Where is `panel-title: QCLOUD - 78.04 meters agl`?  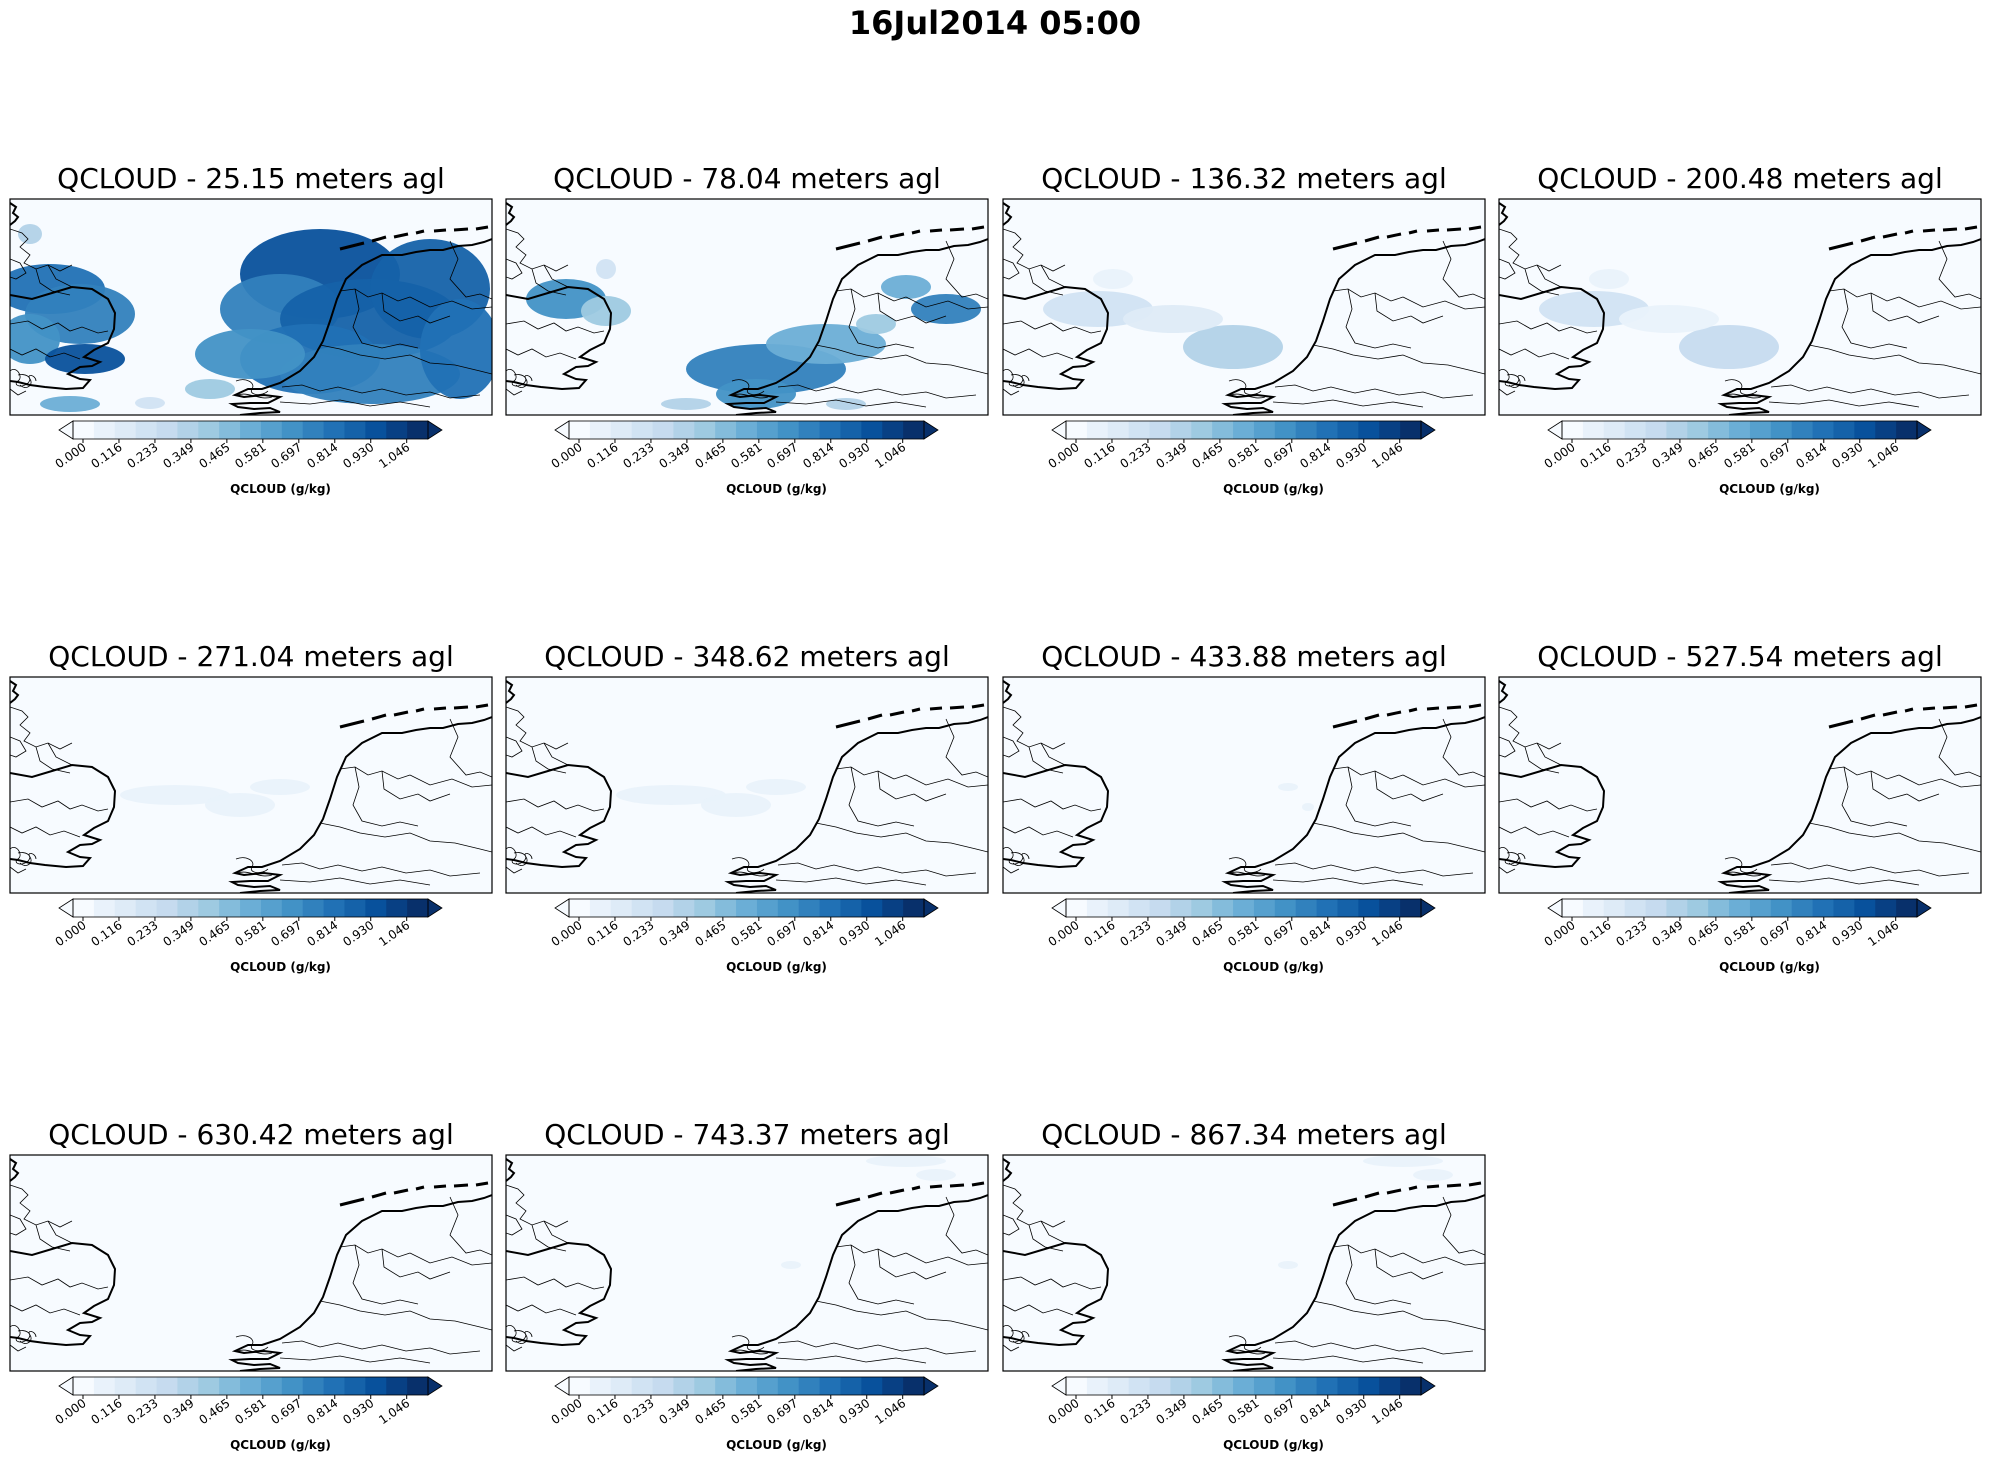 panel-title: QCLOUD - 78.04 meters agl is located at coordinates (747, 178).